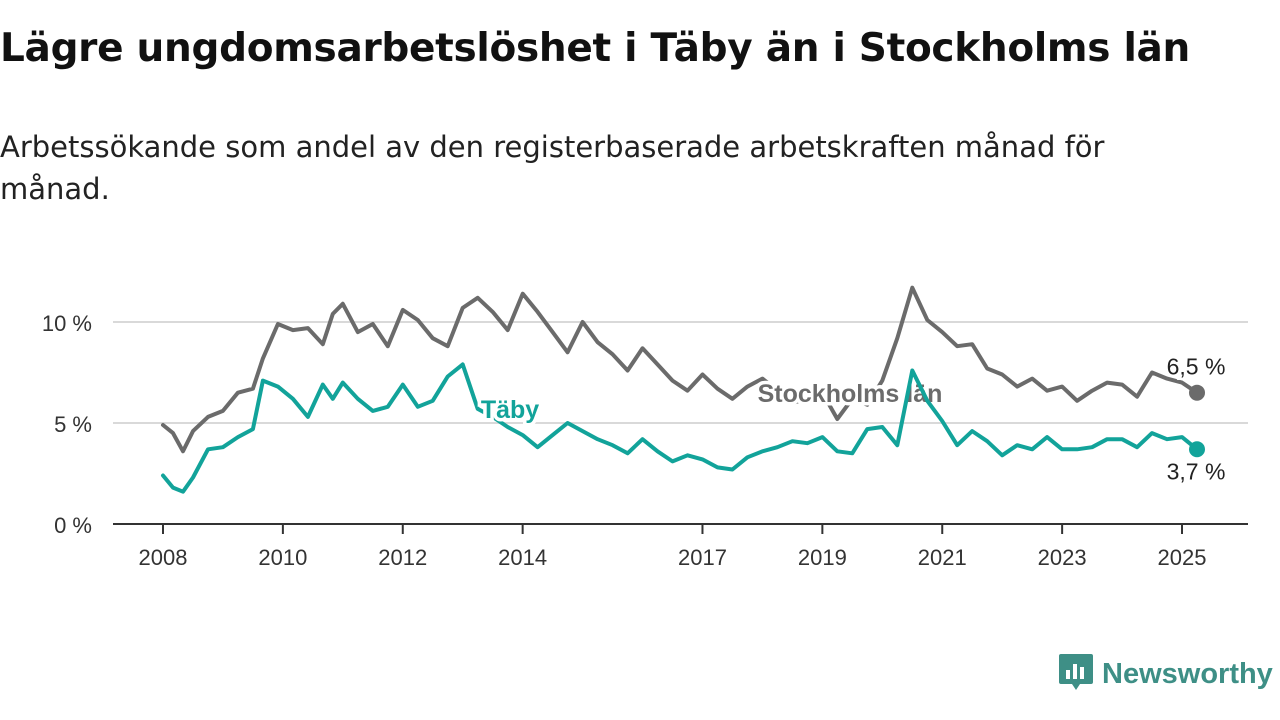  What do you see at coordinates (522, 557) in the screenshot?
I see `x-tick-label: 2014` at bounding box center [522, 557].